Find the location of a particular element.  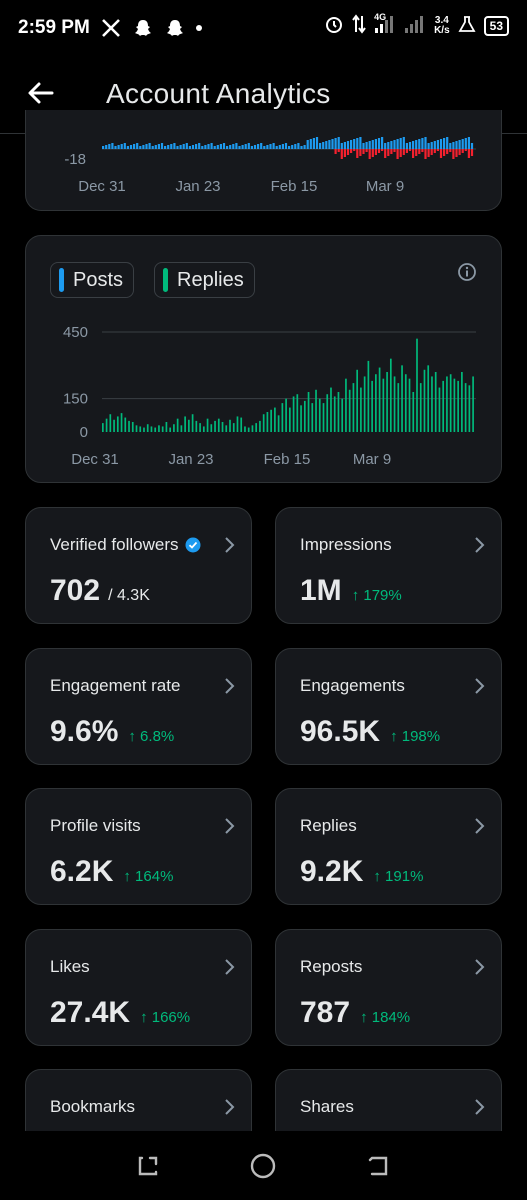

legend-replies-toggle: Replies is located at coordinates (204, 280).